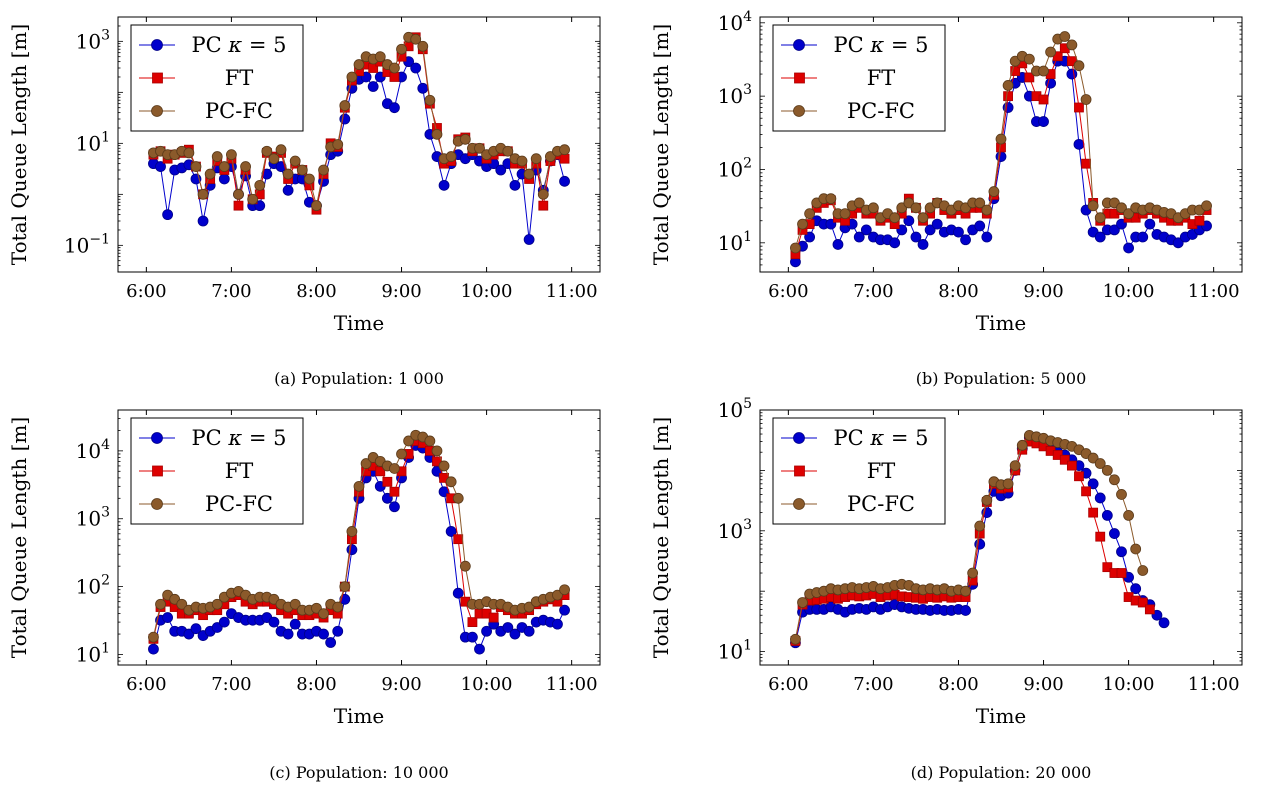  Describe the element at coordinates (735, 409) in the screenshot. I see `y-tick-label: 10⁵` at that location.